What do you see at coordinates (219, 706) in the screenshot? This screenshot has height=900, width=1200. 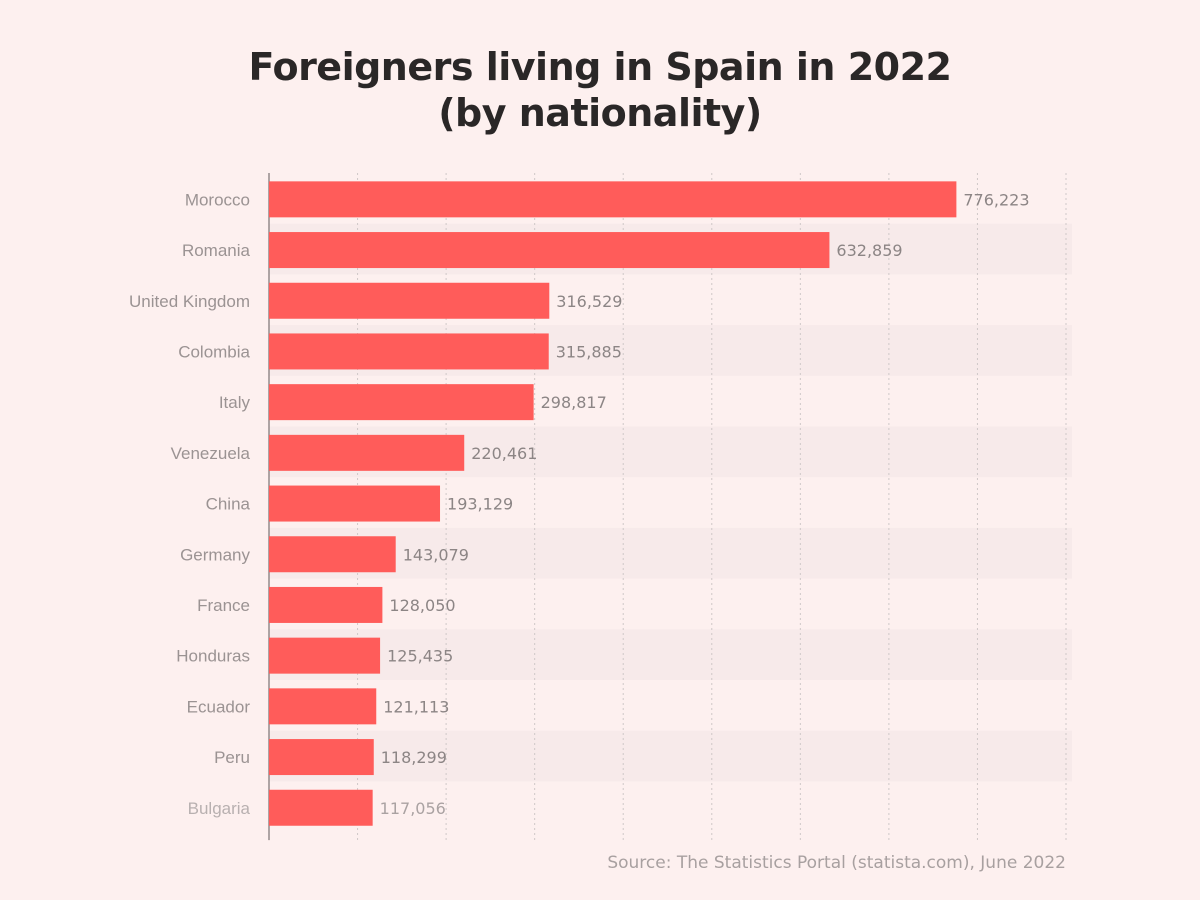 I see `category-label: Ecuador` at bounding box center [219, 706].